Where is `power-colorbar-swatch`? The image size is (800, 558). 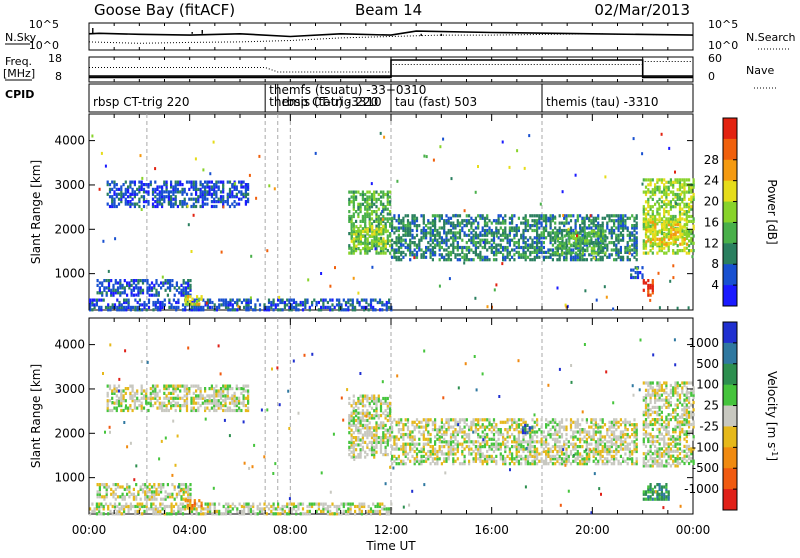 power-colorbar-swatch is located at coordinates (730, 191).